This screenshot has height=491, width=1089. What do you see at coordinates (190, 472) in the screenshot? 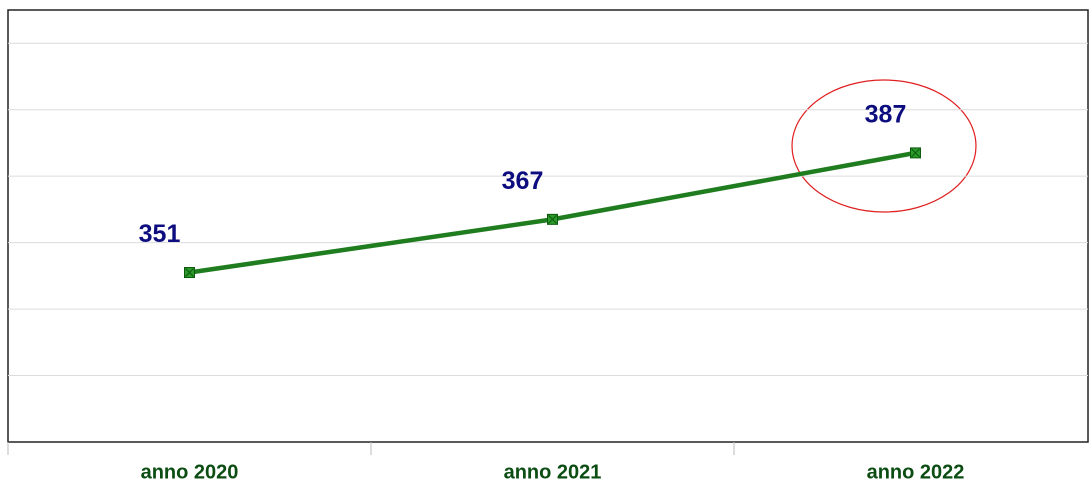
I see `x-tick-label: anno 2020` at bounding box center [190, 472].